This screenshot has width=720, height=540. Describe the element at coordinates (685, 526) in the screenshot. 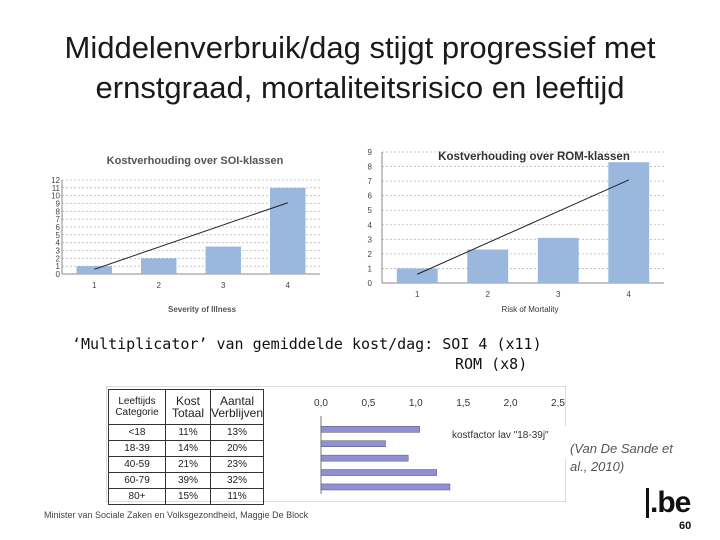

I see `page-number: 60` at that location.